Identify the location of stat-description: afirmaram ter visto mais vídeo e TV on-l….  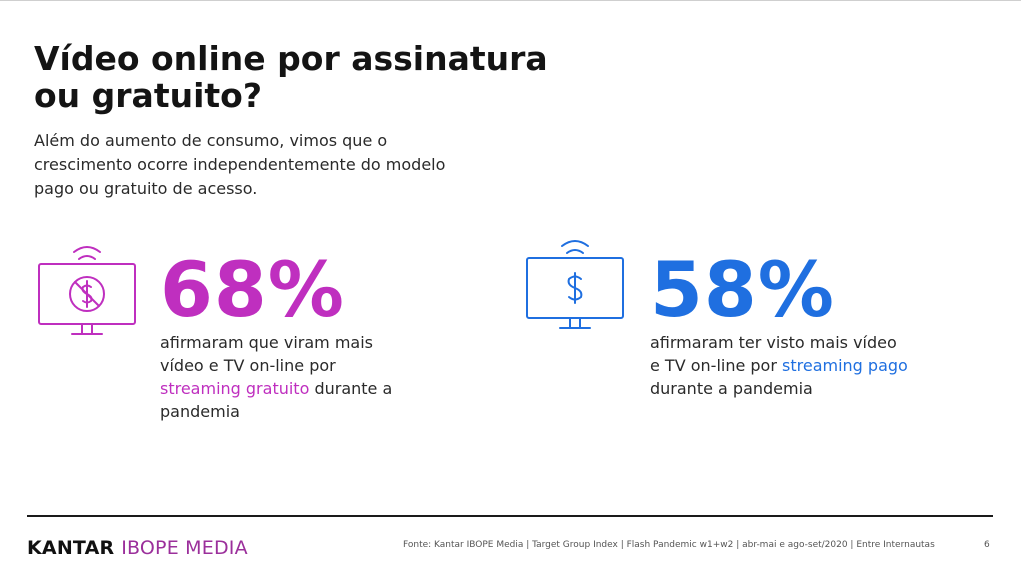
(780, 365).